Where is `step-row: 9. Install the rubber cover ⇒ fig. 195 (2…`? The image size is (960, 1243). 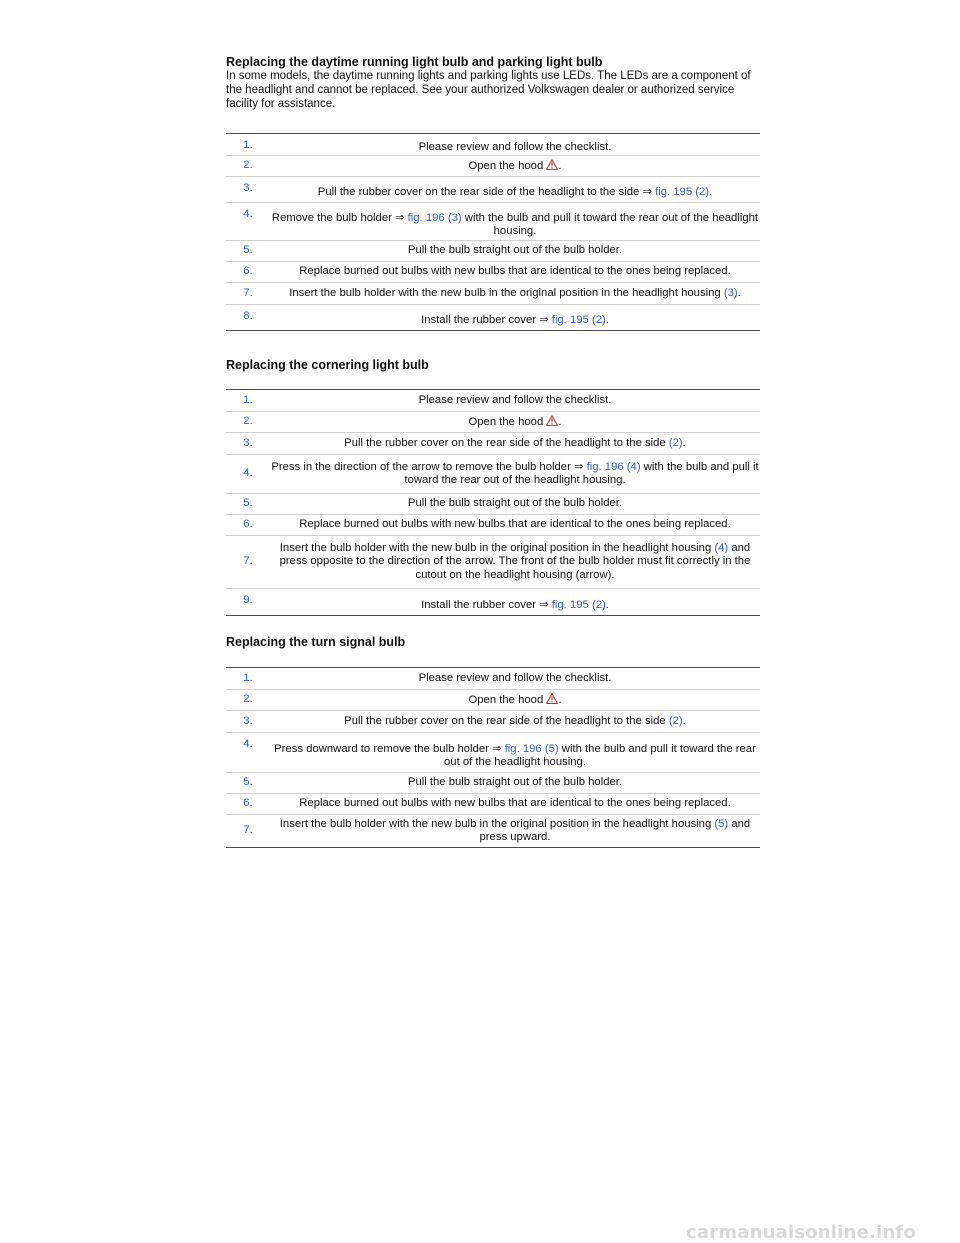 step-row: 9. Install the rubber cover ⇒ fig. 195 (2… is located at coordinates (493, 602).